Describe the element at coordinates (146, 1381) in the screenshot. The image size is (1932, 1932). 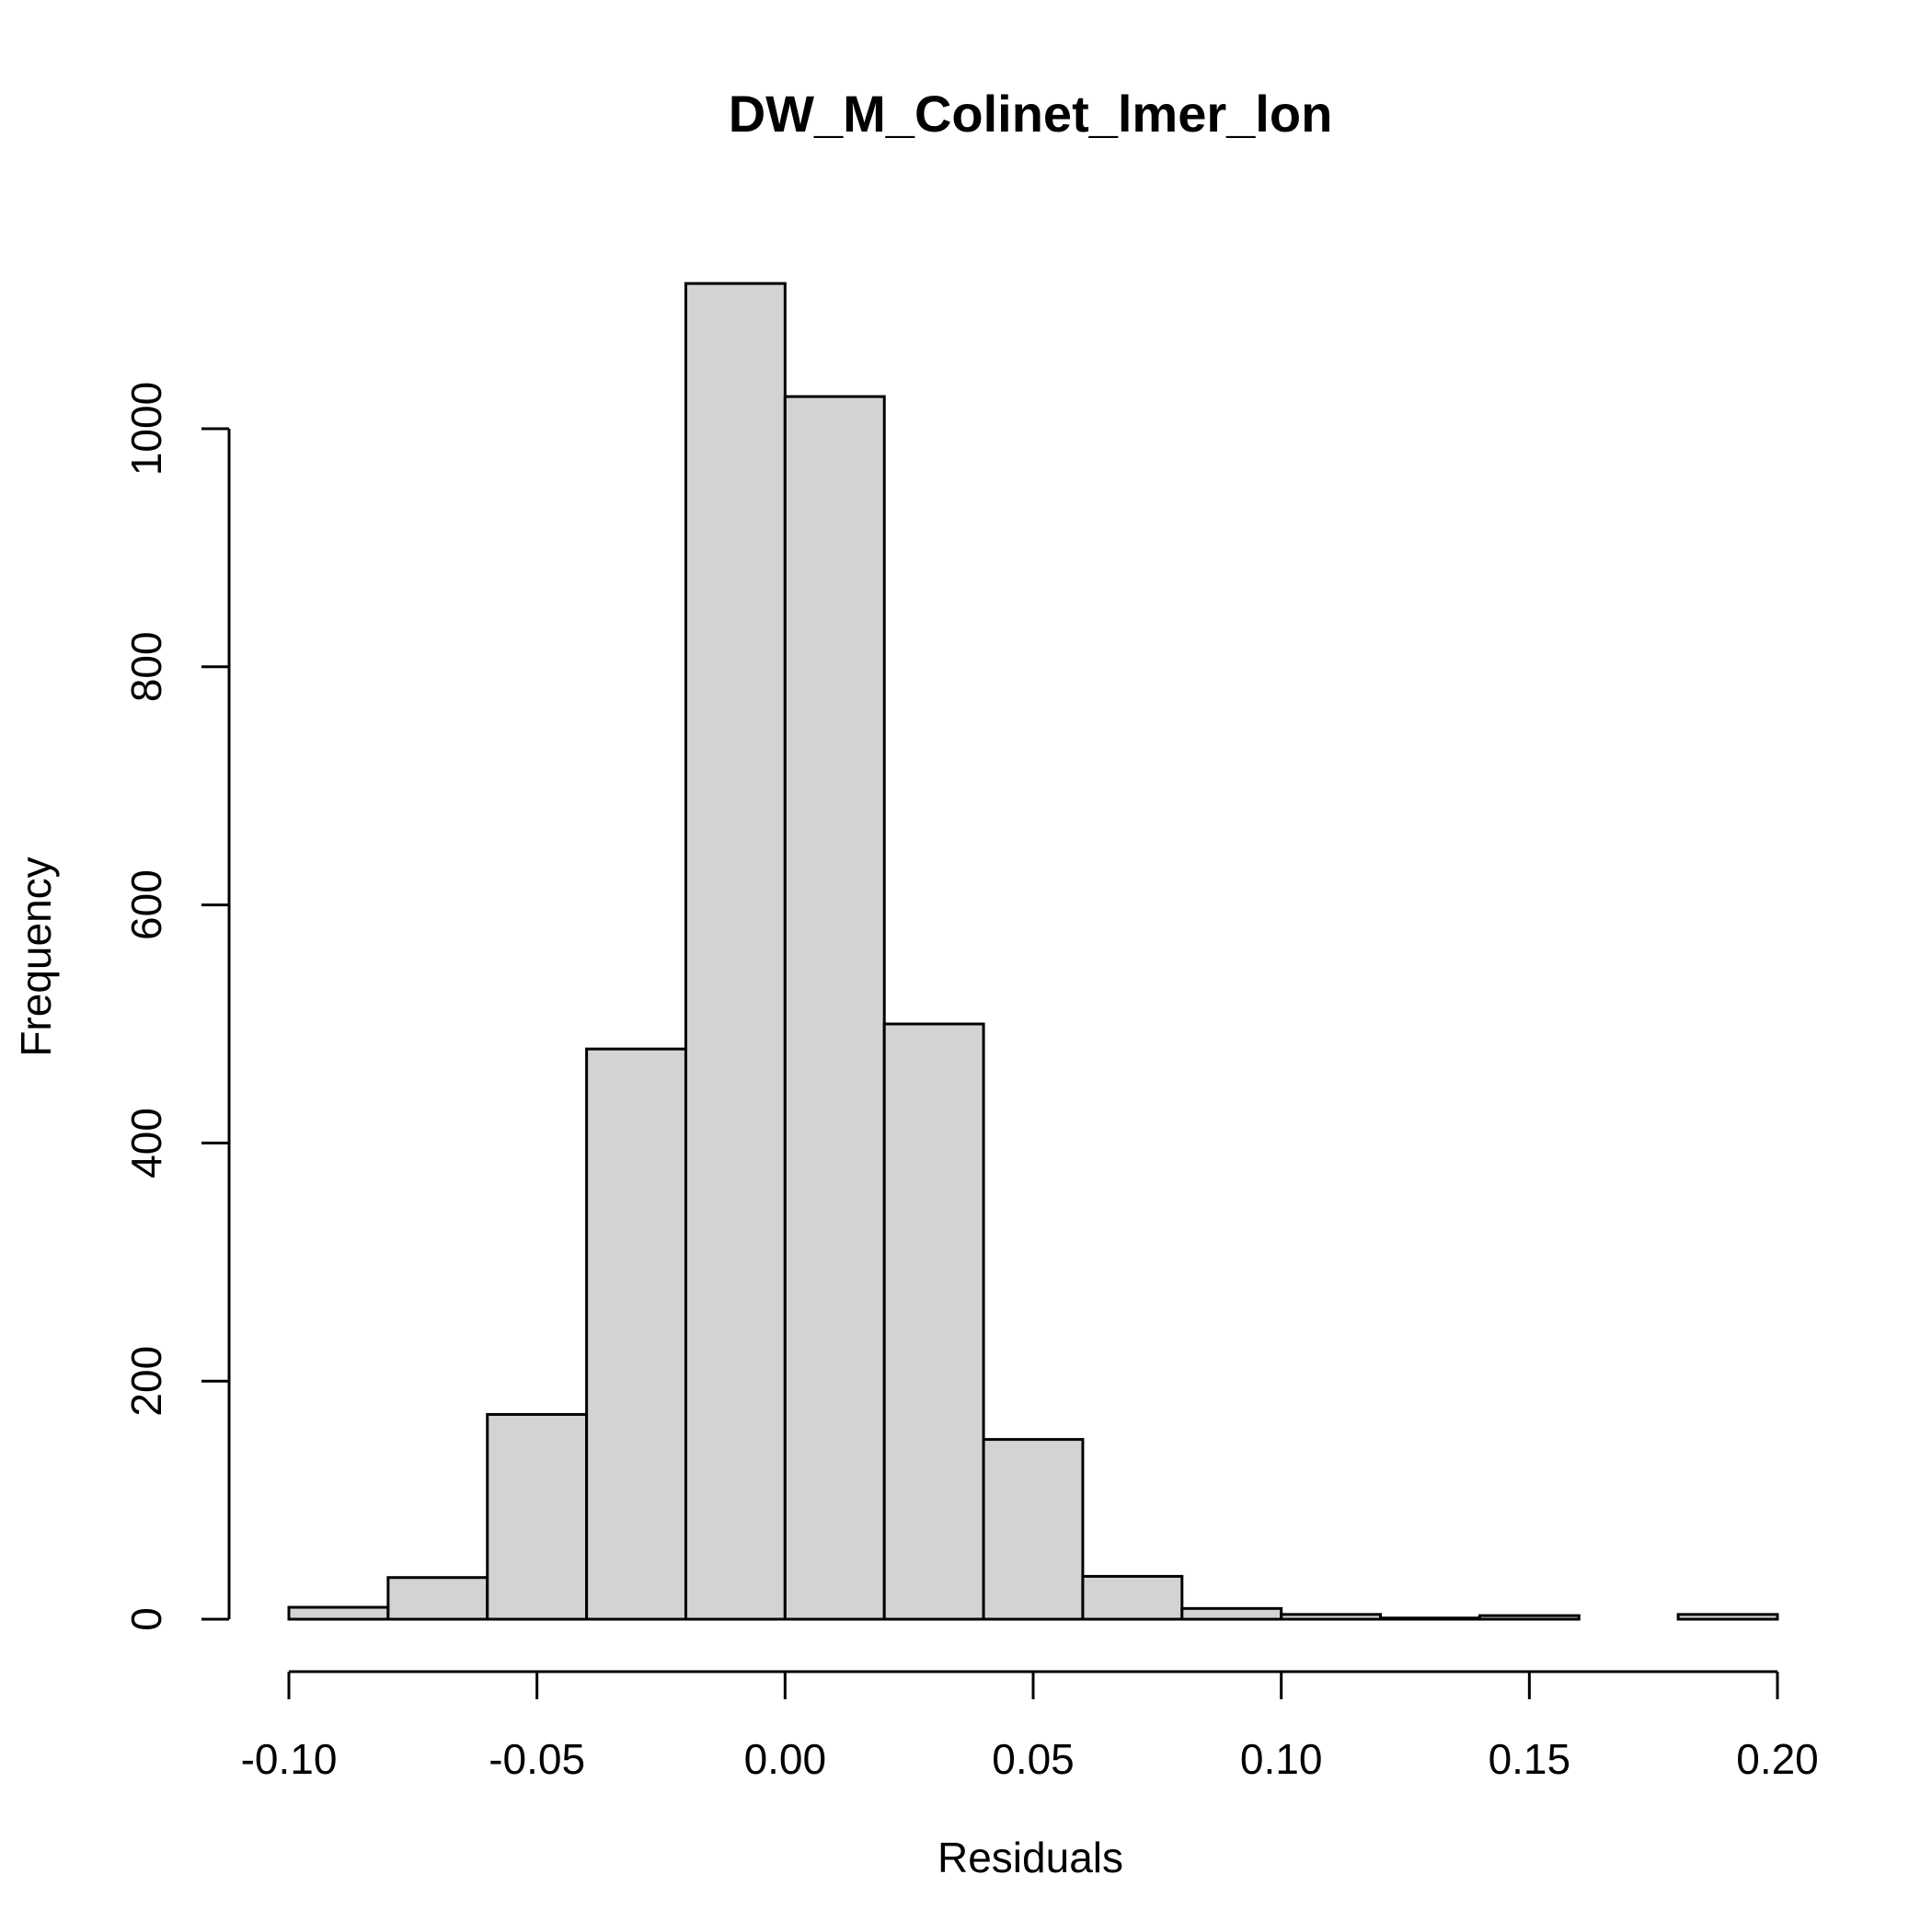
I see `y-tick-label: 200` at that location.